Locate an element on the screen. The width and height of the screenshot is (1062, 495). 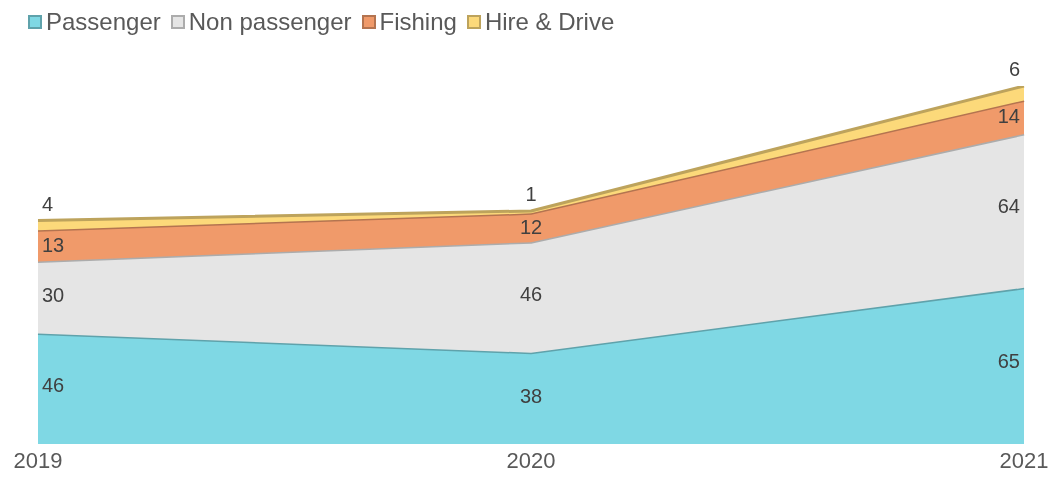
data-label: 13 is located at coordinates (53, 244).